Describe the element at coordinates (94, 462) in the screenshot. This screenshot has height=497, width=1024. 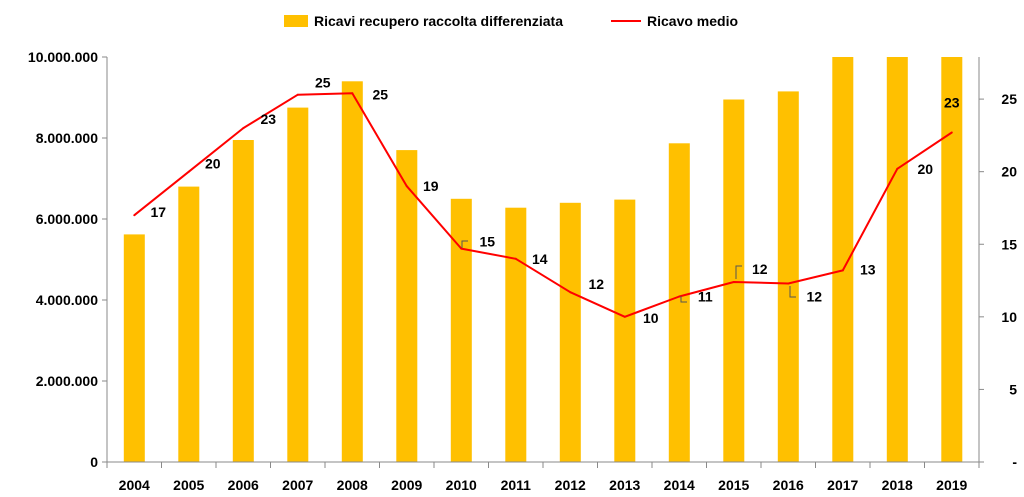
I see `y-left-tick-label: 0` at that location.